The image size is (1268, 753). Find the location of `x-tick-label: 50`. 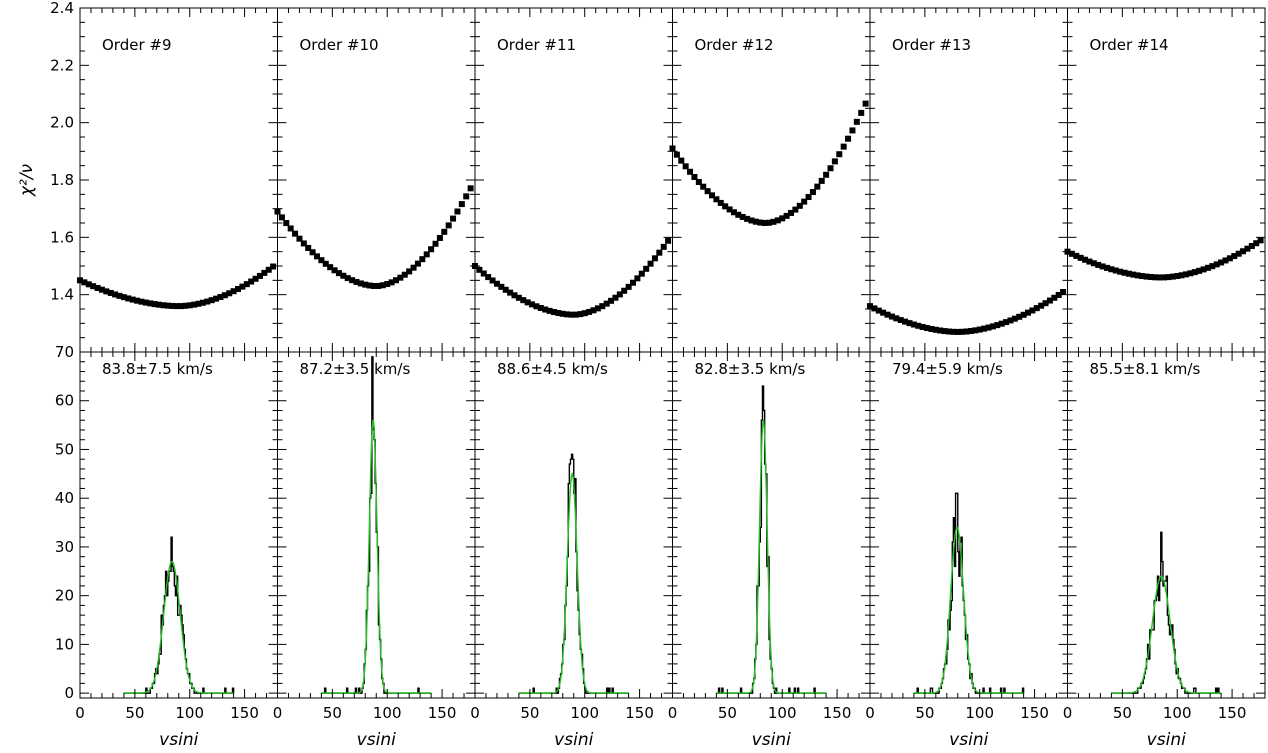

x-tick-label: 50 is located at coordinates (332, 713).